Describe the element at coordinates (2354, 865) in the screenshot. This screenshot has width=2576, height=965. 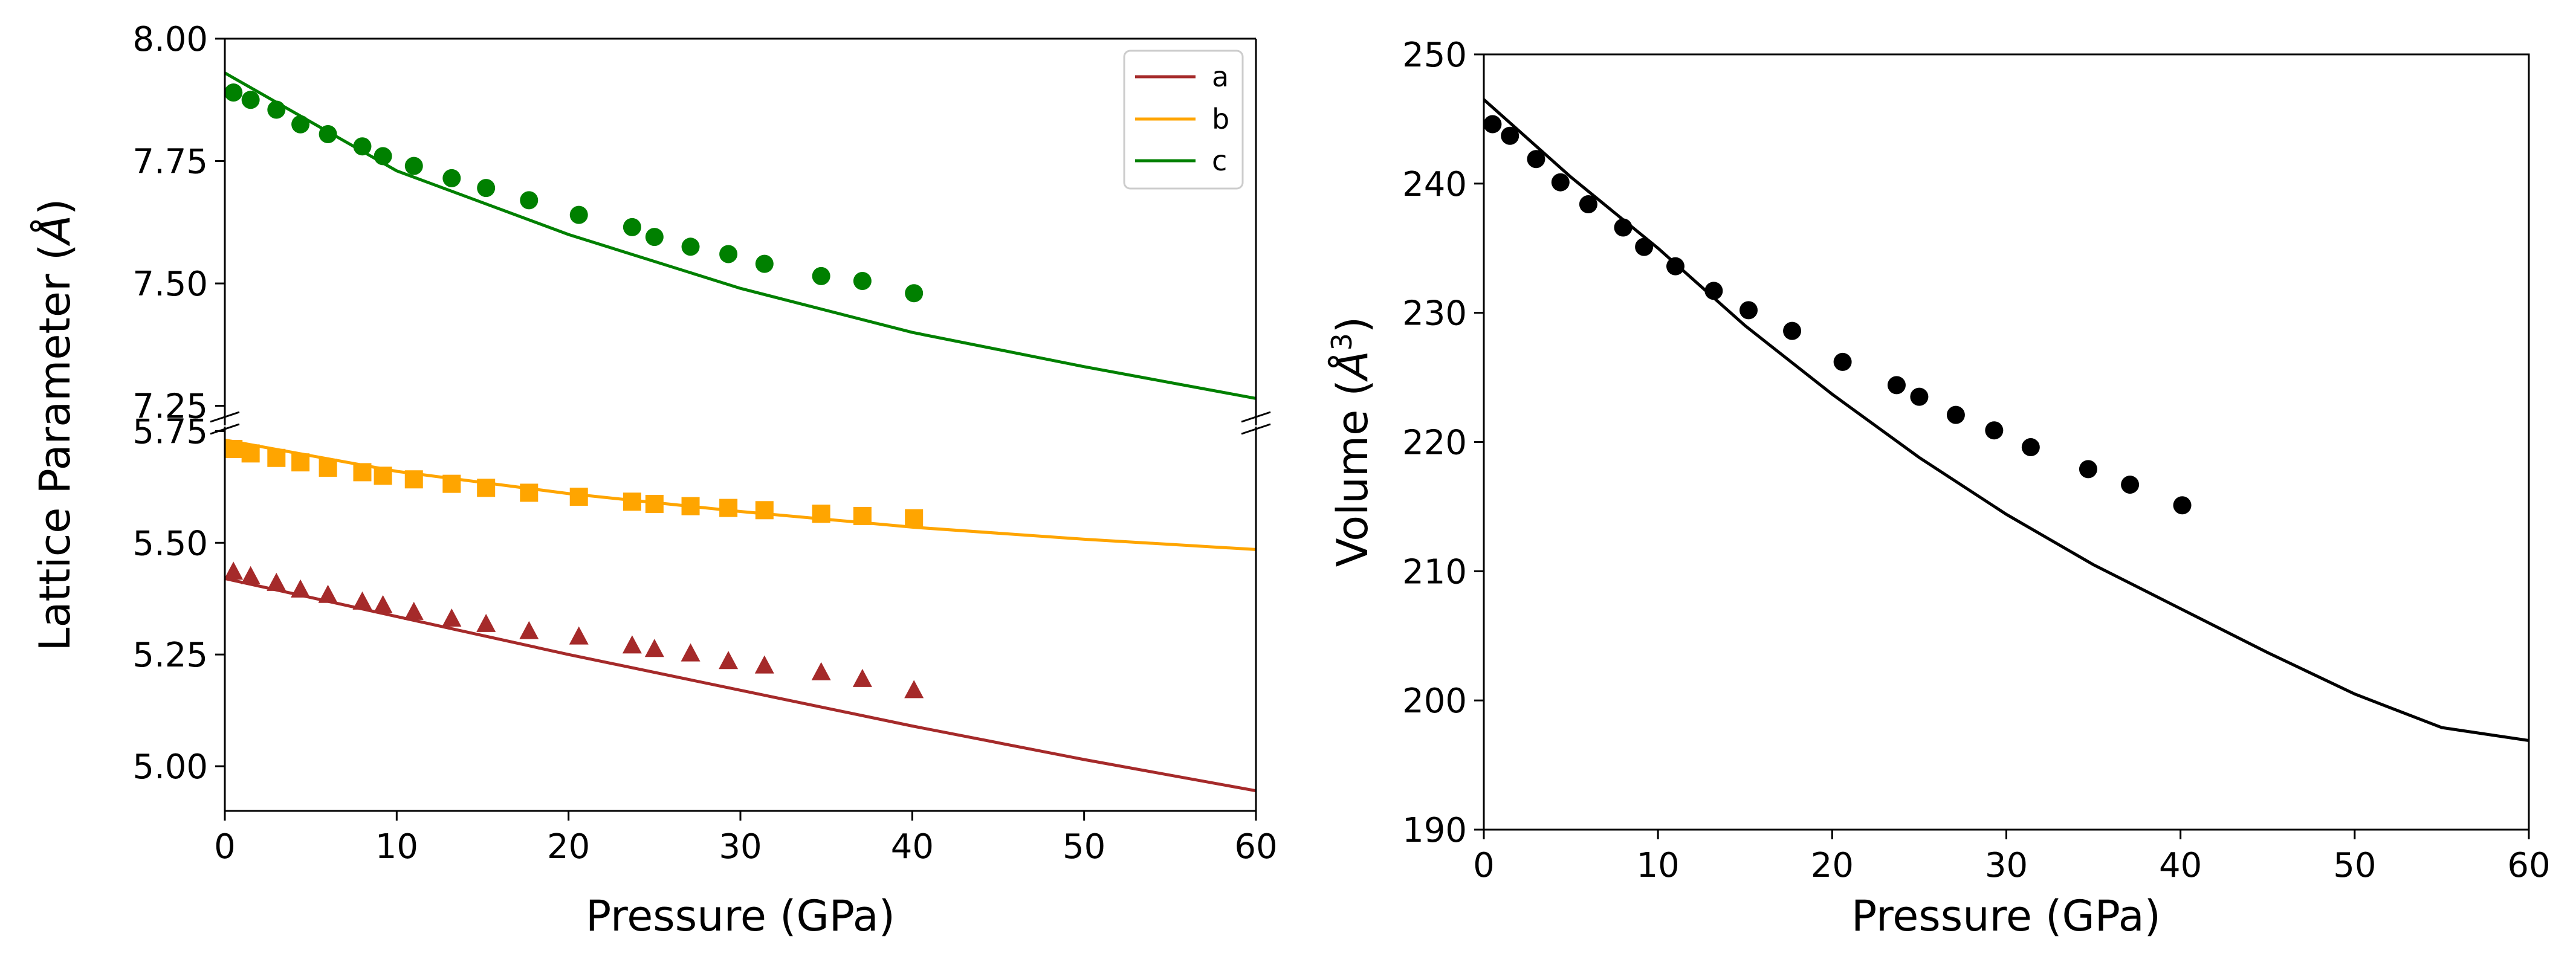
I see `right-x-tick-label: 50` at that location.